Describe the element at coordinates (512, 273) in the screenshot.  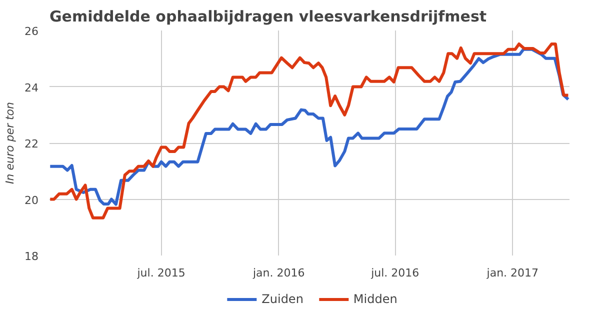
I see `x-tick-label: jan. 2017` at that location.